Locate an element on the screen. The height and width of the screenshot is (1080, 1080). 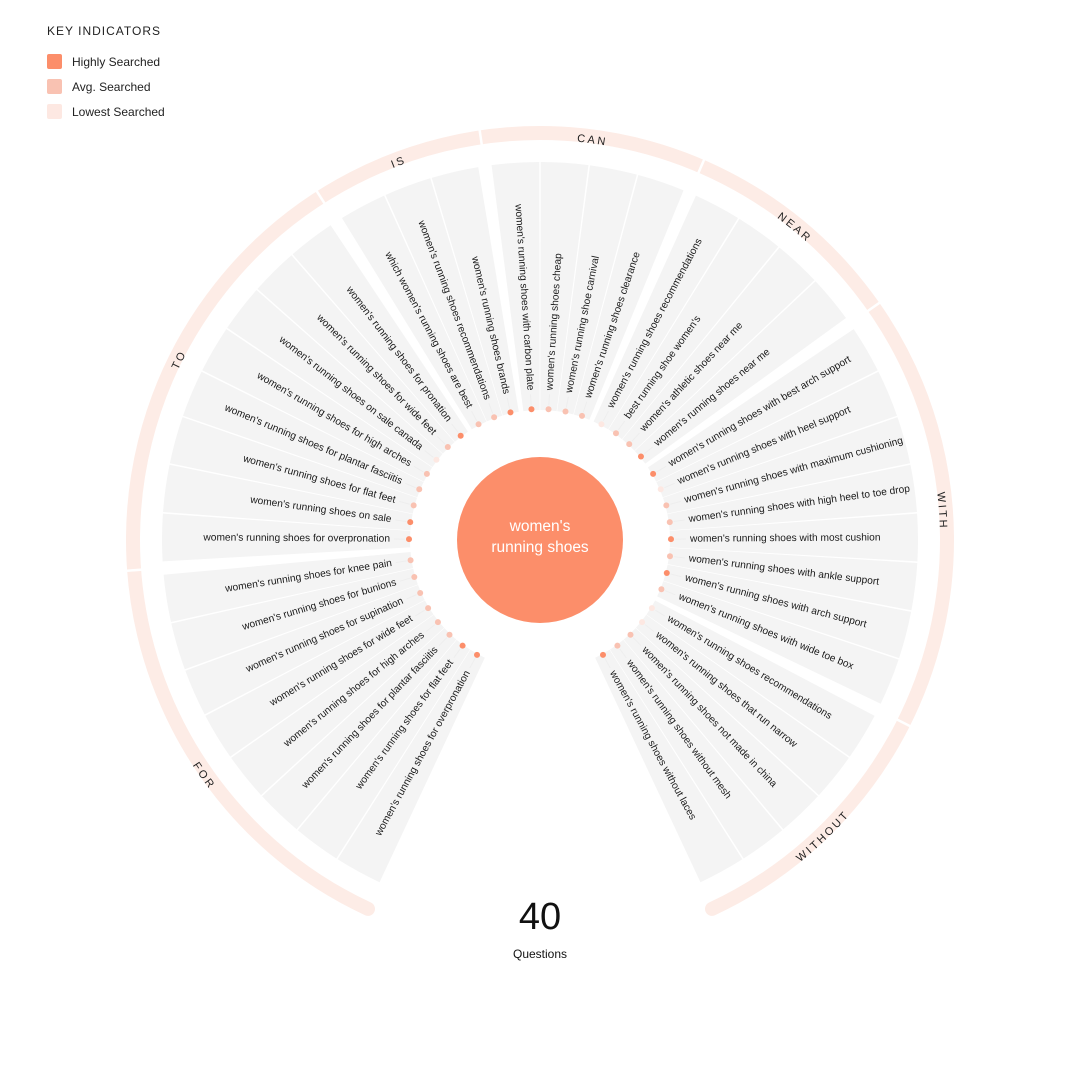
group-label-can: CAN is located at coordinates (593, 141).